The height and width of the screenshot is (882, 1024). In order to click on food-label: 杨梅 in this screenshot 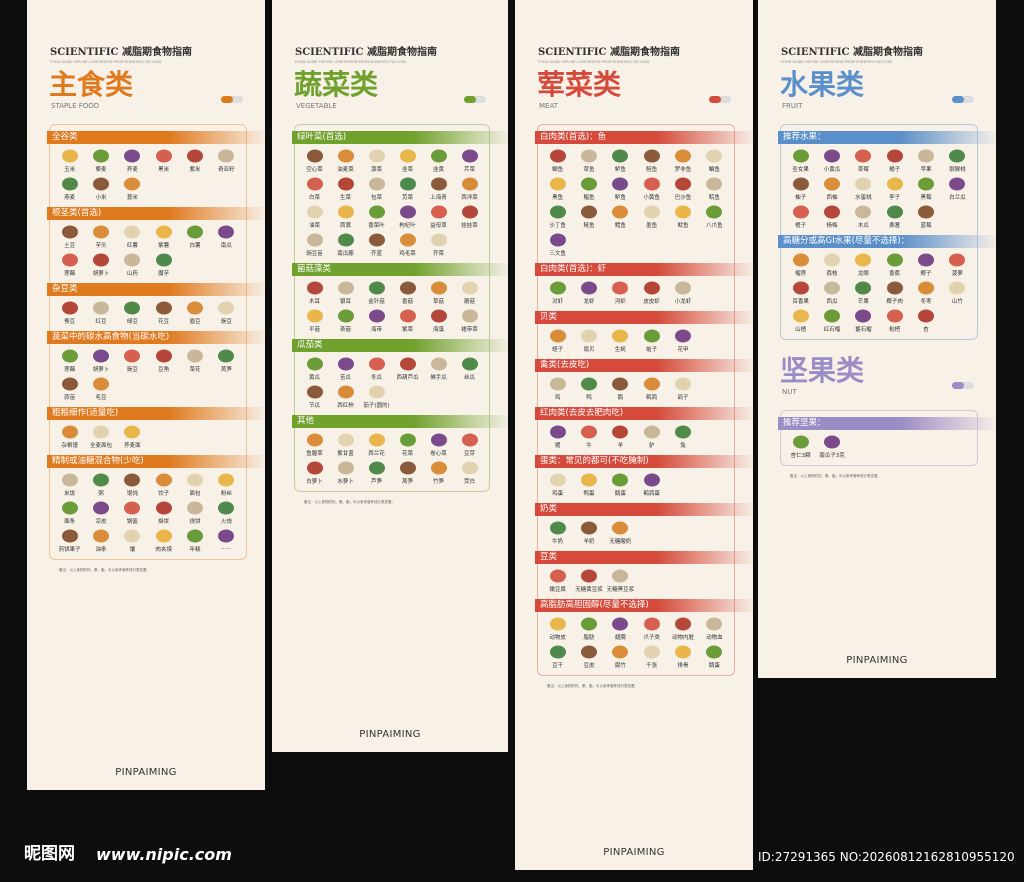, I will do `click(832, 226)`.